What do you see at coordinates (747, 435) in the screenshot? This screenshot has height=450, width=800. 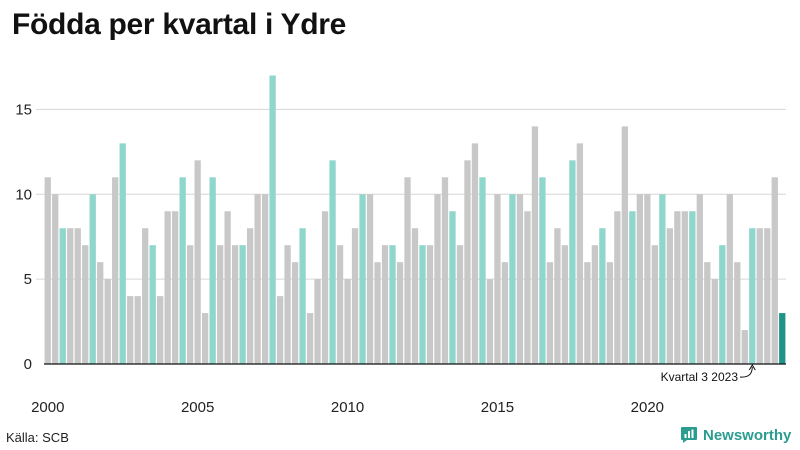 I see `brand-name: Newsworthy` at bounding box center [747, 435].